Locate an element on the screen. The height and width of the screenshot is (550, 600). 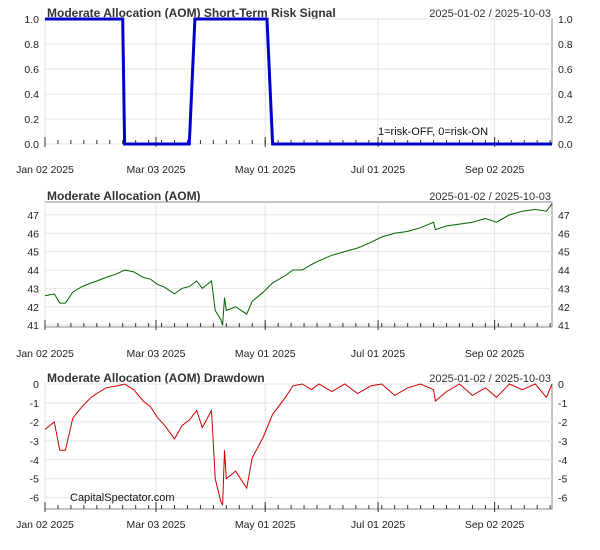
y-axis-right: 41 42 43 44 45 46 47 is located at coordinates (564, 271).